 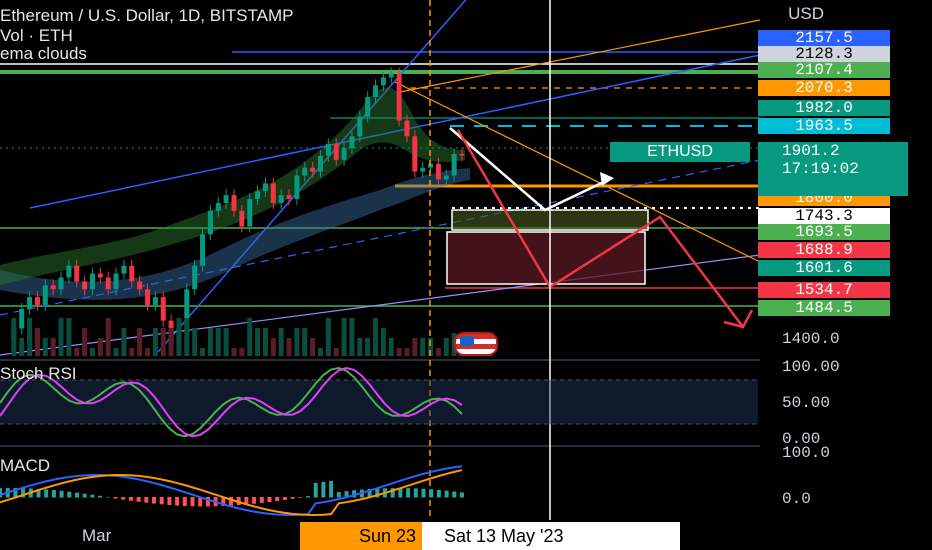 What do you see at coordinates (476, 344) in the screenshot?
I see `us-flag-icon` at bounding box center [476, 344].